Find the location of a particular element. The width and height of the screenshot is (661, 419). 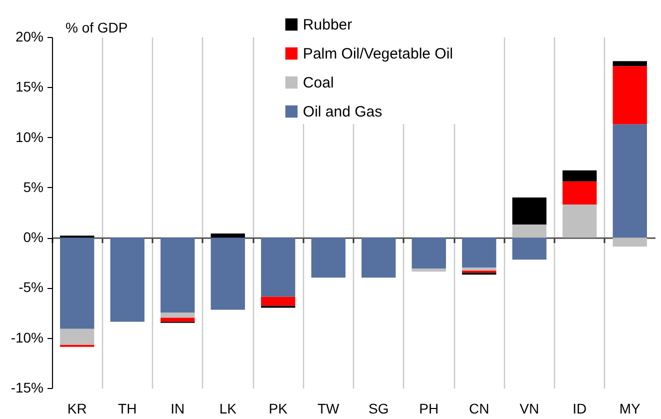

y-tick-label: 20% is located at coordinates (29, 36).